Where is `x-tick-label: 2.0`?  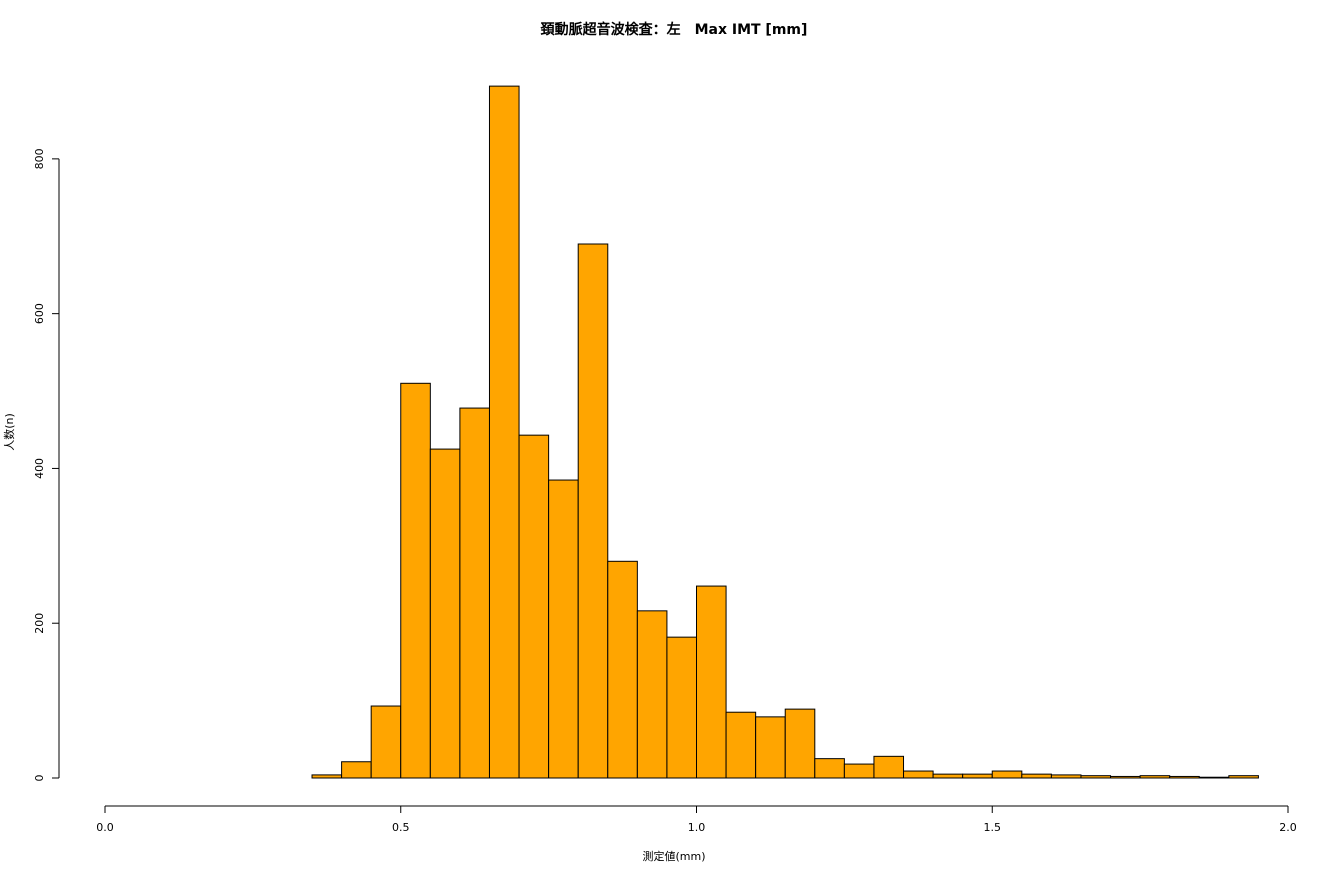 x-tick-label: 2.0 is located at coordinates (1288, 827).